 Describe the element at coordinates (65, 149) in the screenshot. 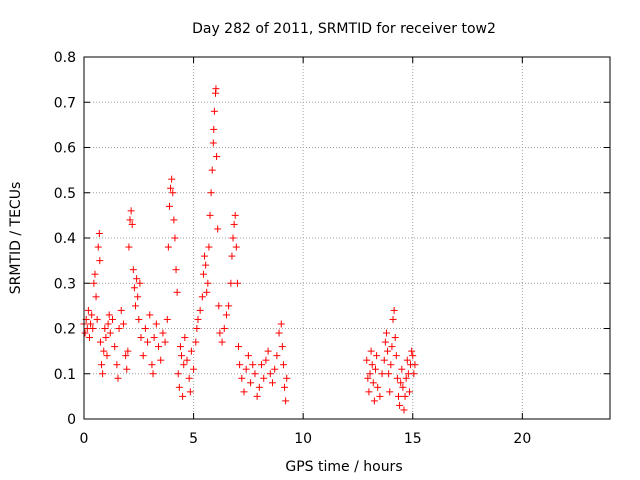

I see `y-tick-label: 0.6` at that location.